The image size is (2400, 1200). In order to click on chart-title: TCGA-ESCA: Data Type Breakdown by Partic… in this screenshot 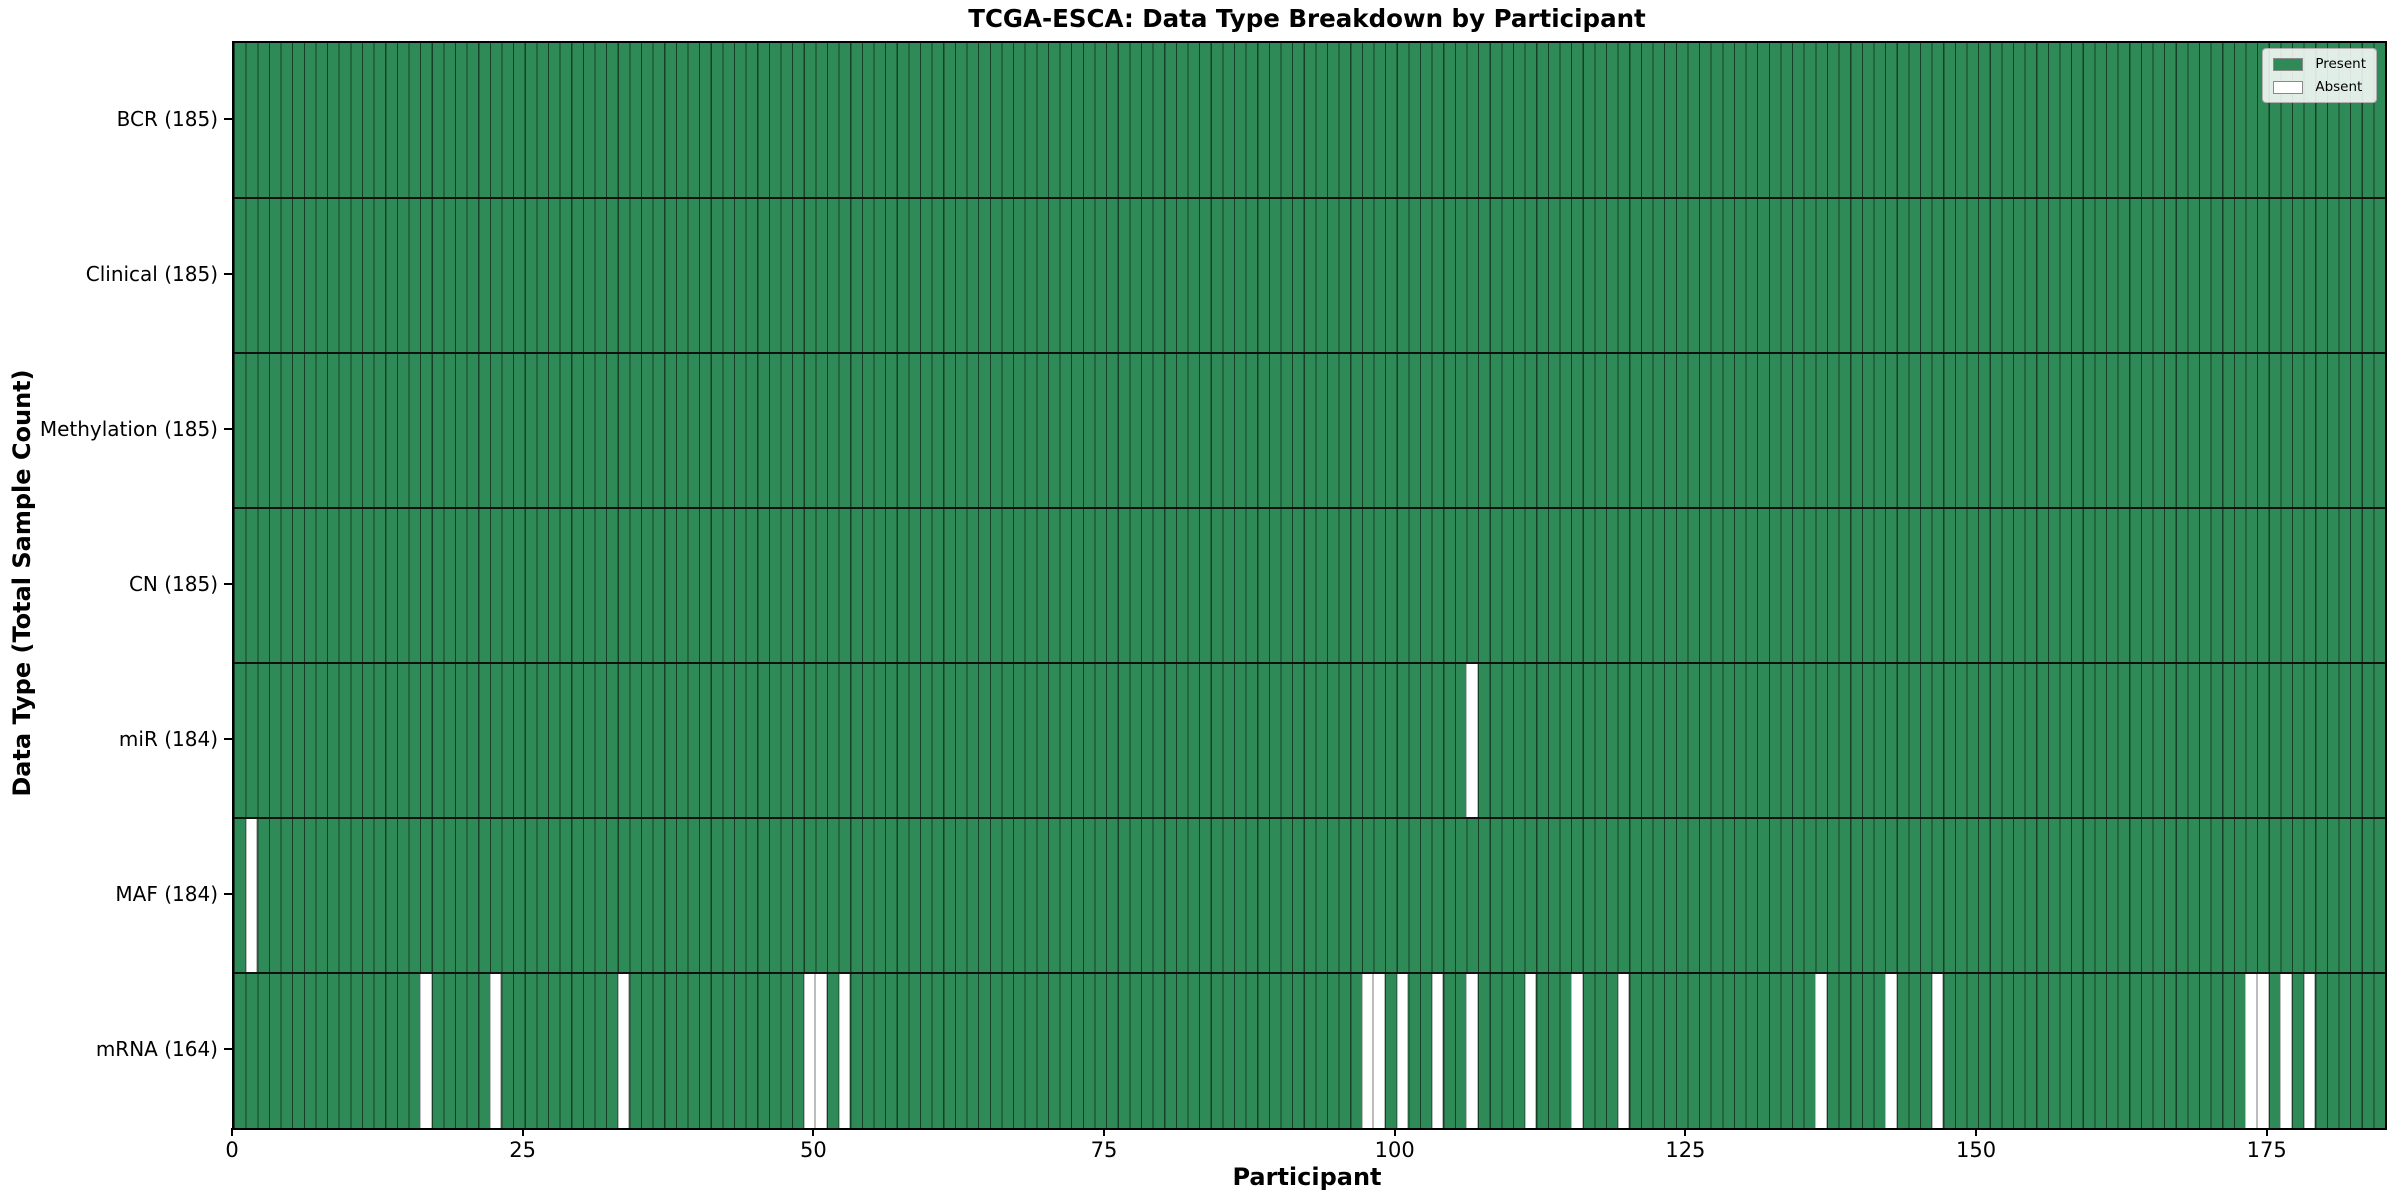, I will do `click(1307, 18)`.